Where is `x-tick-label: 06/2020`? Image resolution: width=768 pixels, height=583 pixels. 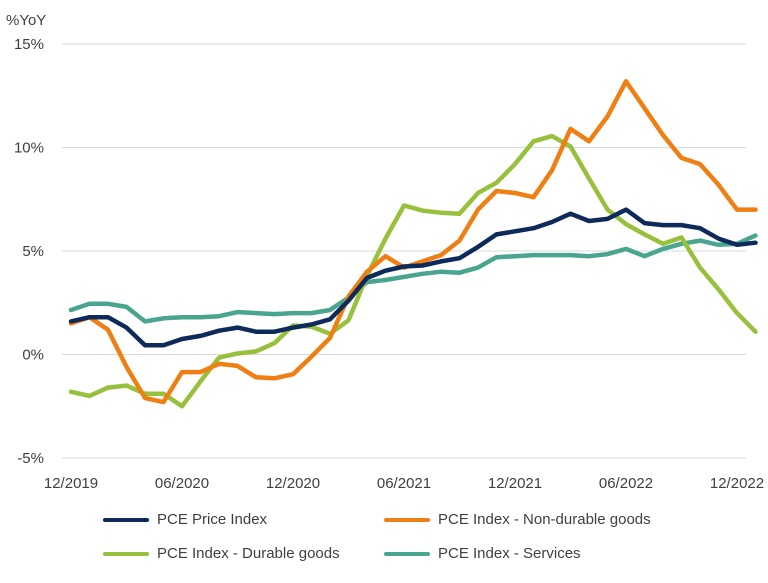 x-tick-label: 06/2020 is located at coordinates (182, 483).